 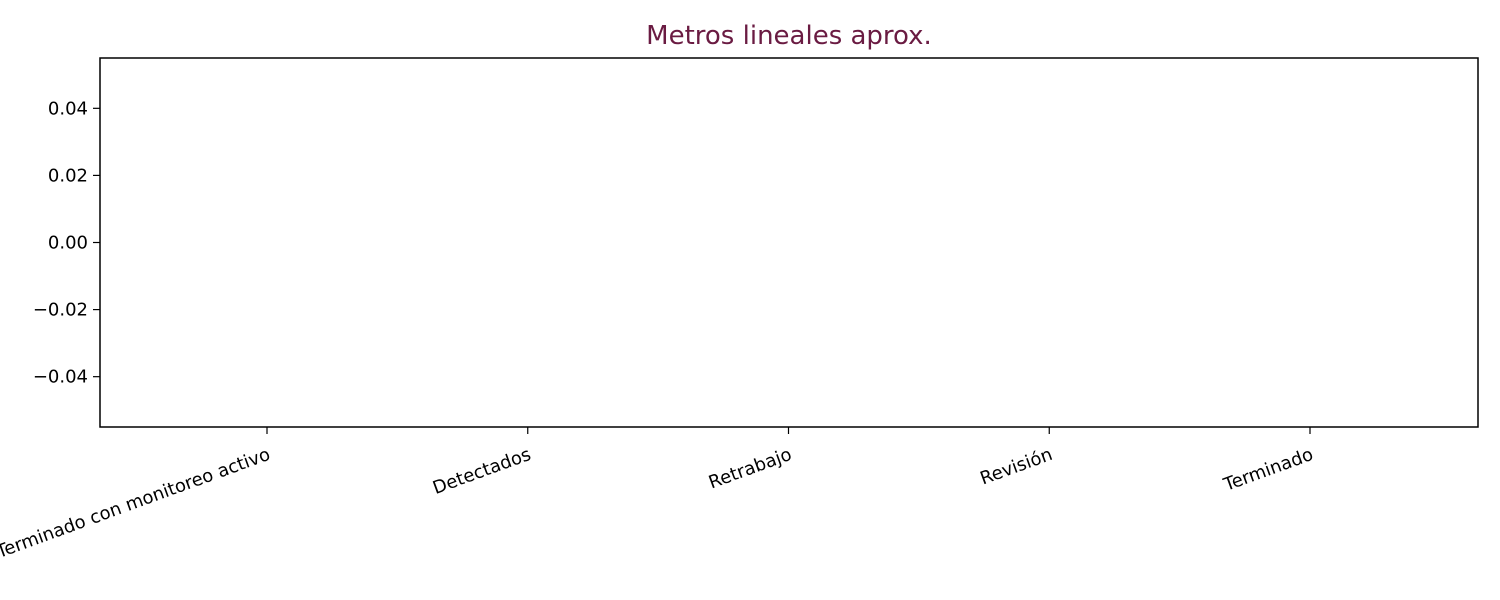 I want to click on x-tick-label: Terminado, so click(x=1268, y=470).